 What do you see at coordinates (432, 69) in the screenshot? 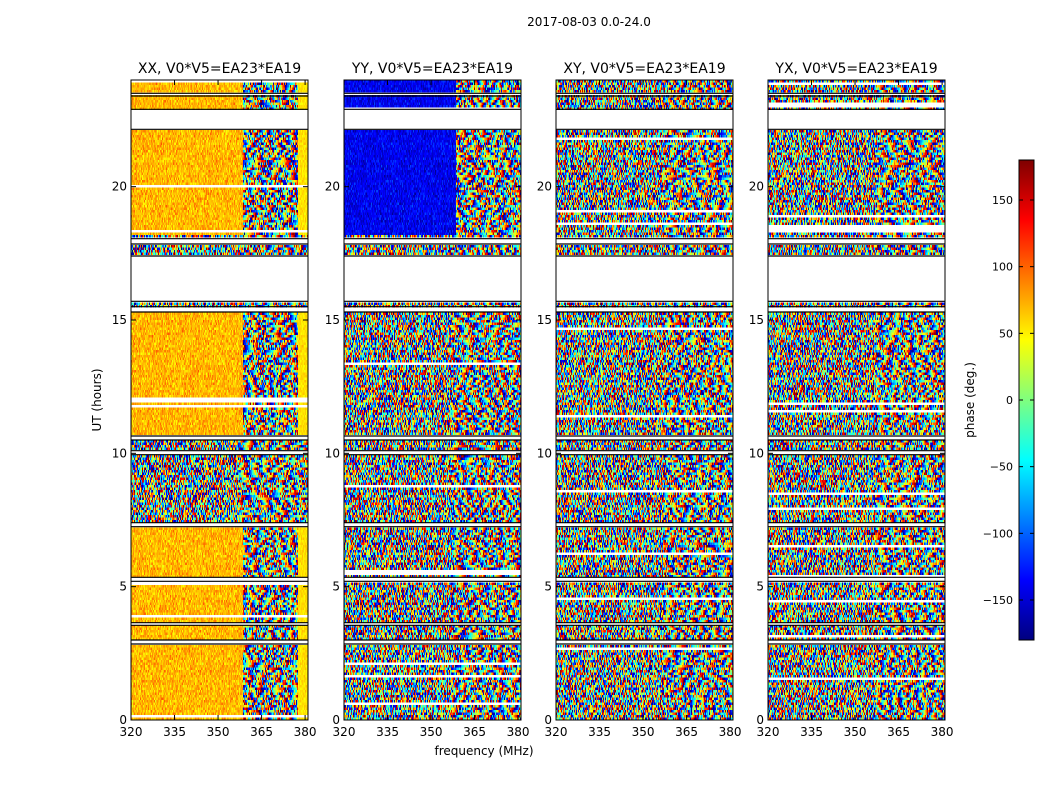
I see `panel-title: YY, V0*V5=EA23*EA19` at bounding box center [432, 69].